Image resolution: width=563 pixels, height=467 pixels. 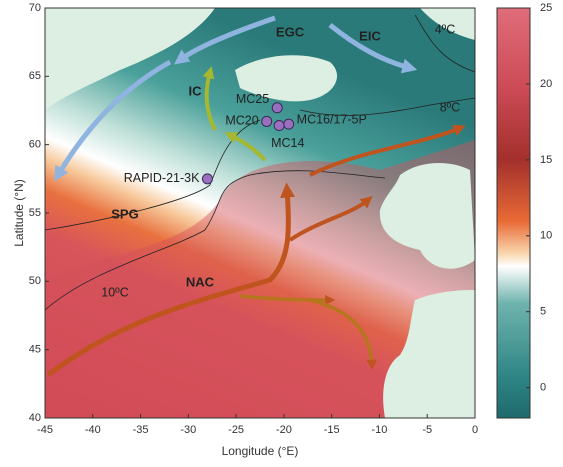 I want to click on y-tick-label: 70, so click(x=35, y=8).